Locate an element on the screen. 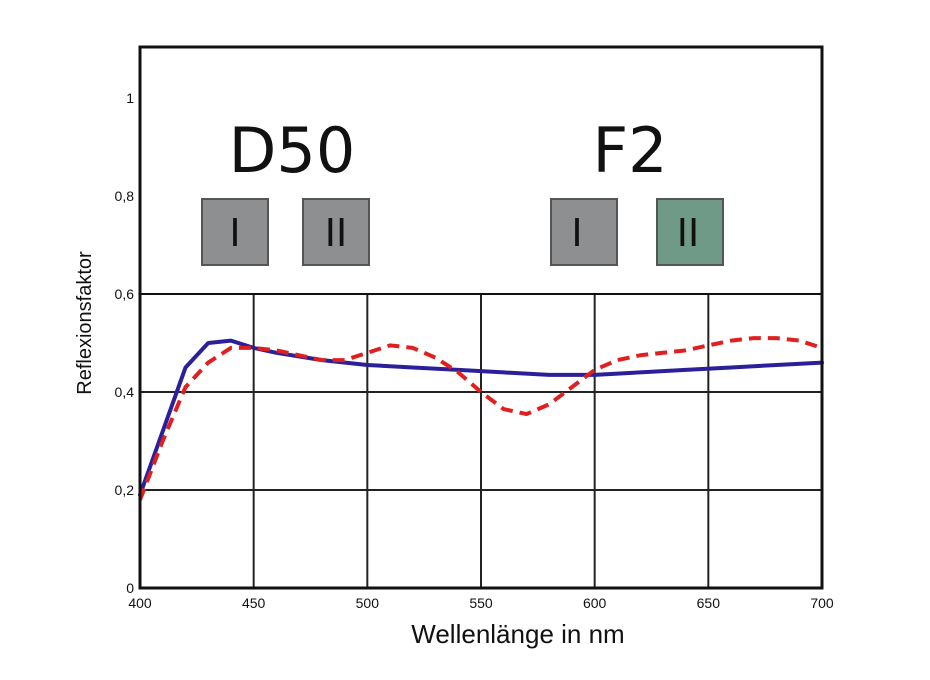  swatch-label-f2-i: I is located at coordinates (576, 233).